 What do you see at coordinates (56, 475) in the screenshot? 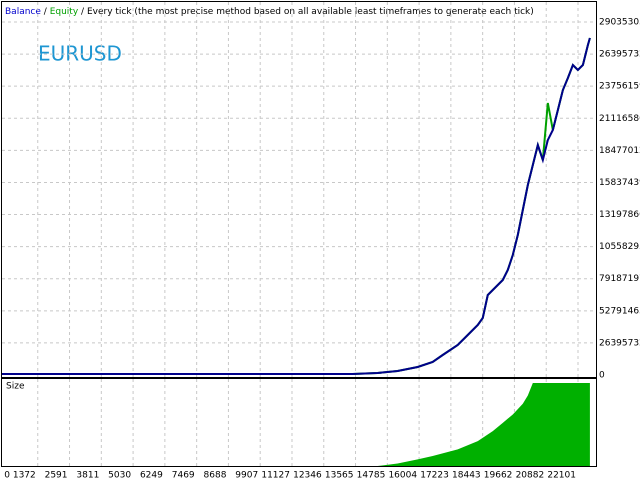
I see `x-tick-label: 2591` at bounding box center [56, 475].